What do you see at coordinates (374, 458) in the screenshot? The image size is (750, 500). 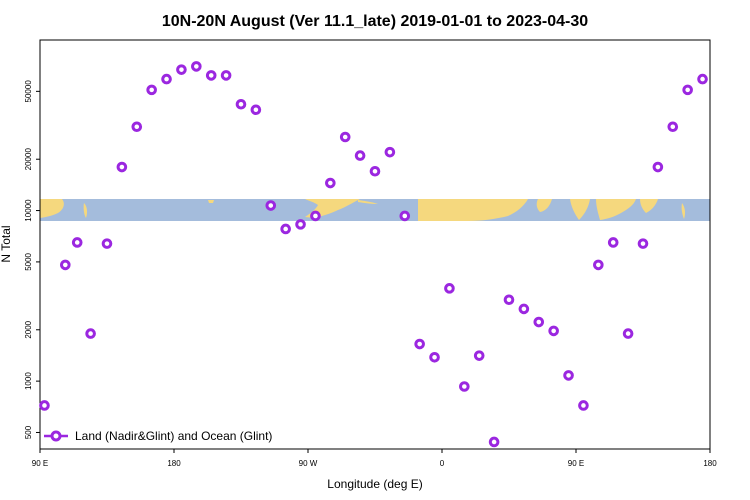 I see `x-axis: 90 E 180 90 W 0 90 E 180` at bounding box center [374, 458].